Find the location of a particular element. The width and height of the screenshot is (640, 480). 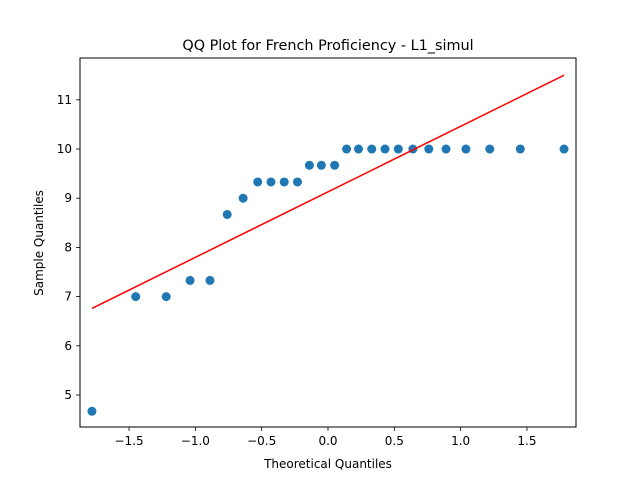

x-tick-label: 0.0 is located at coordinates (327, 441).